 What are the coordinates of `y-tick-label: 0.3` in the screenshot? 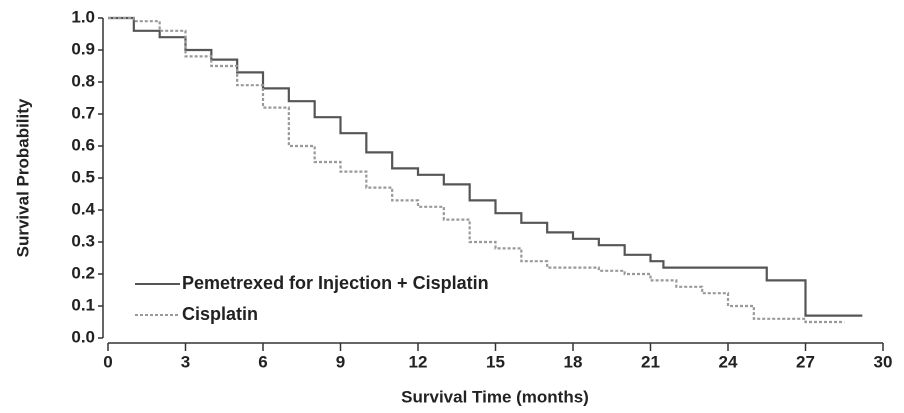 It's located at (83, 240).